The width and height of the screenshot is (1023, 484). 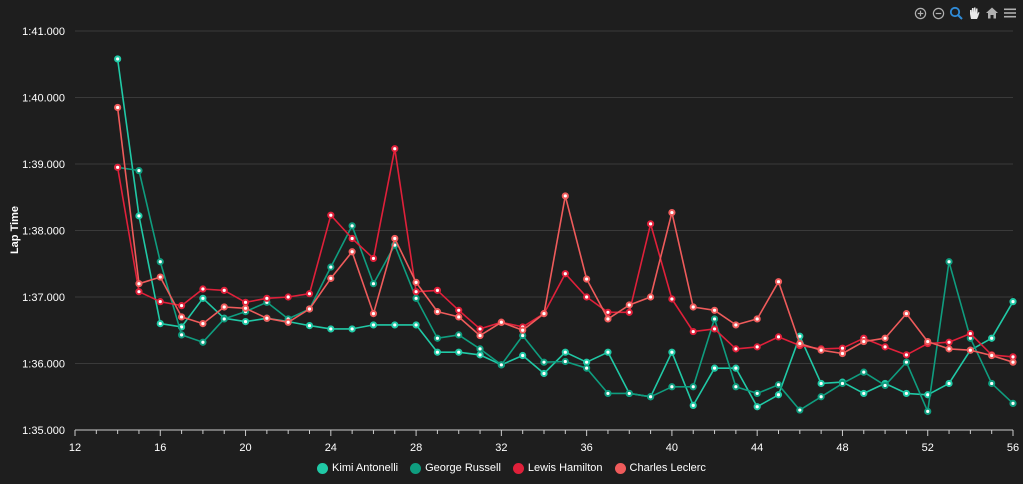 I want to click on legend-item-george-russell: George Russell, so click(x=455, y=468).